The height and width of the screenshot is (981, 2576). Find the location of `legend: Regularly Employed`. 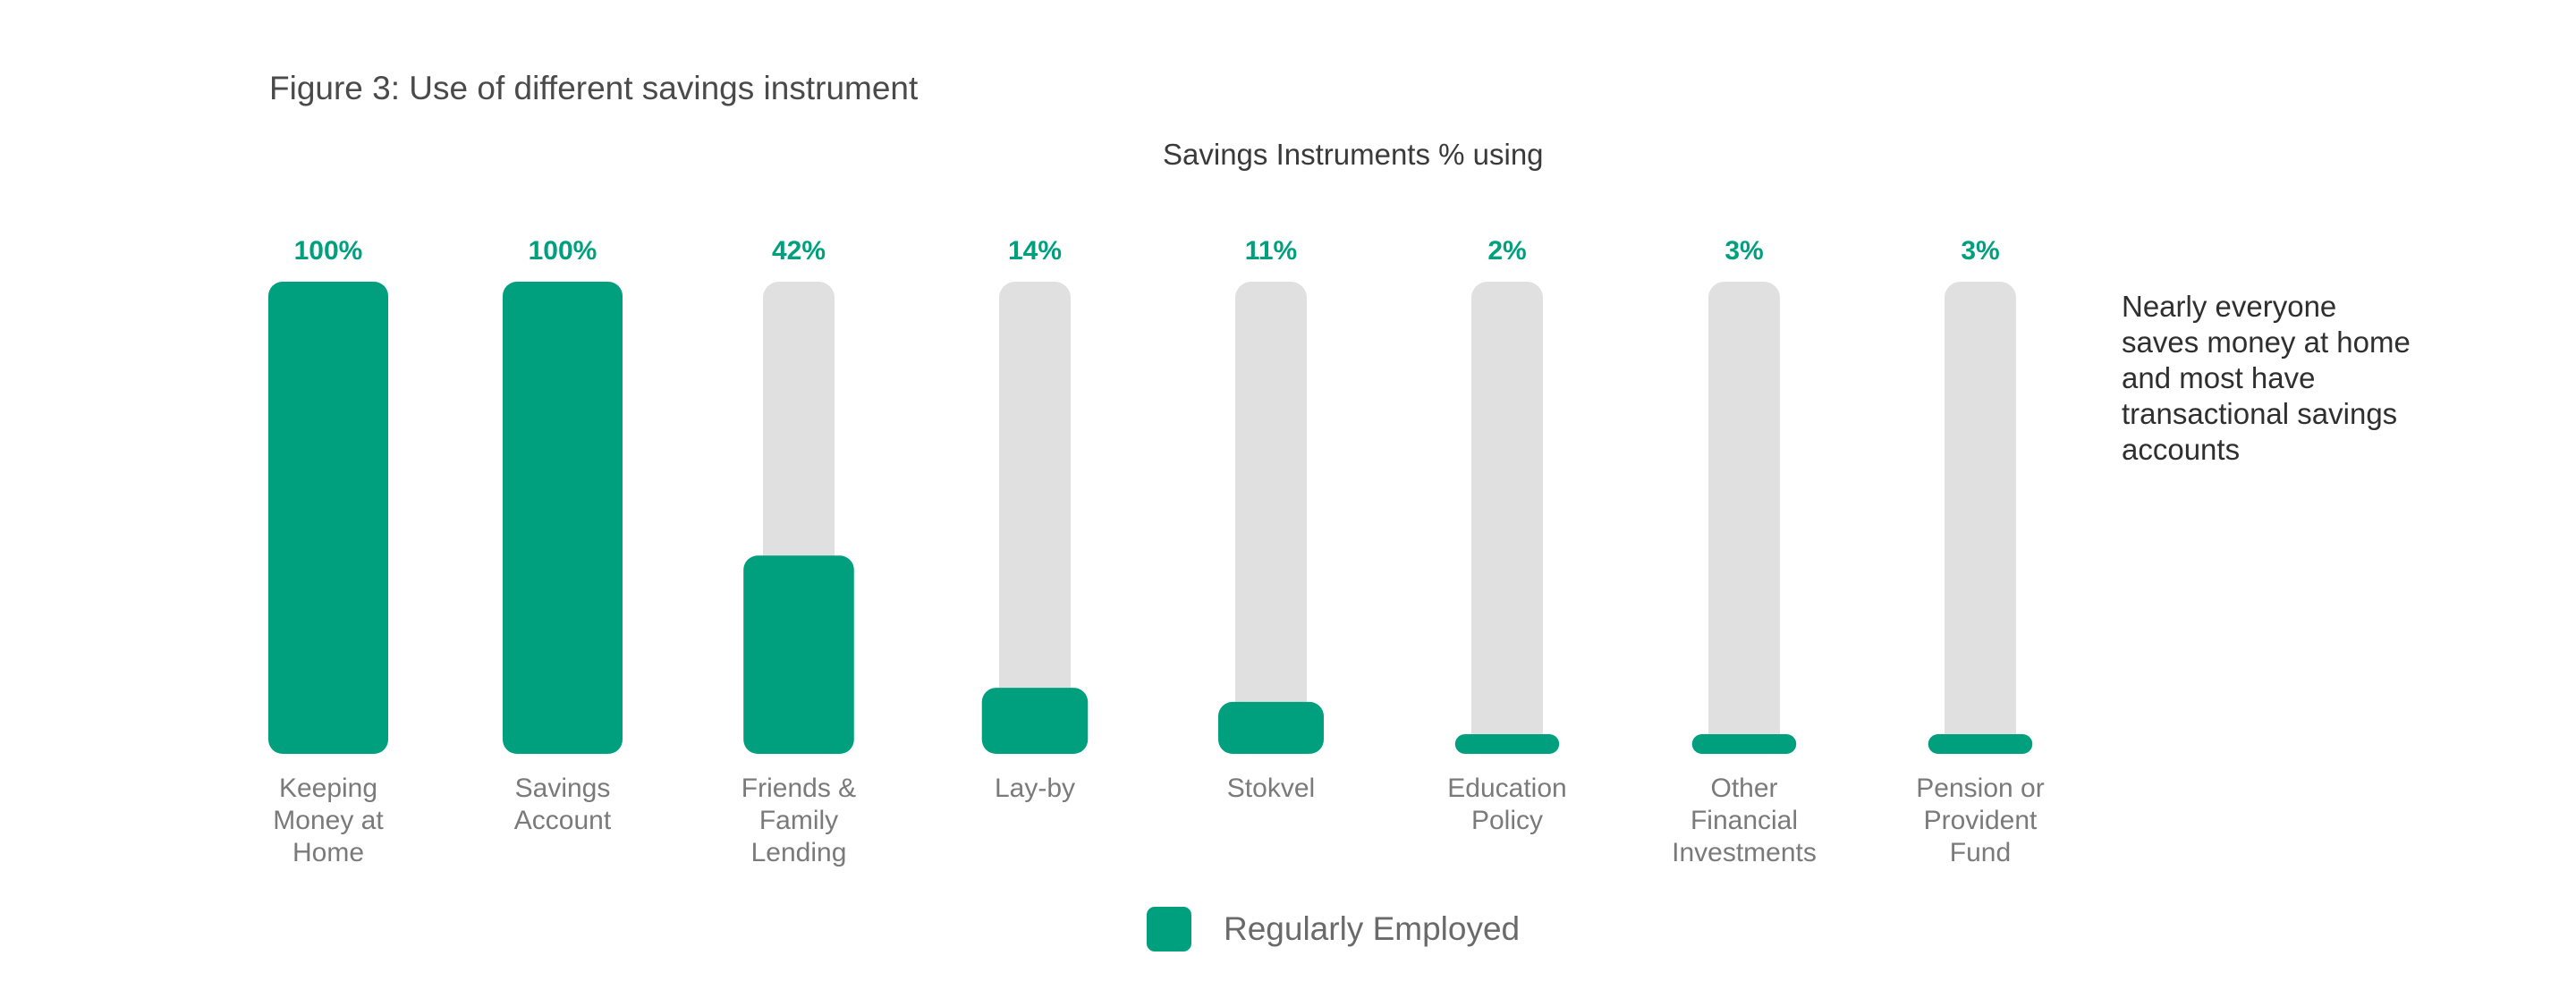

legend: Regularly Employed is located at coordinates (1333, 929).